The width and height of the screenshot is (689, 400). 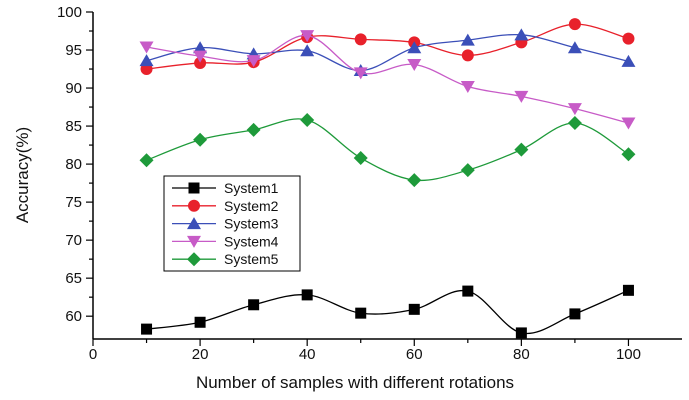 I want to click on legend-item: System4, so click(x=225, y=241).